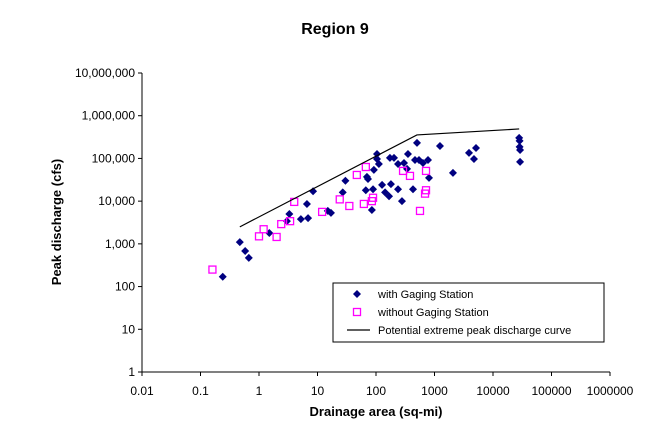 The height and width of the screenshot is (431, 671). I want to click on legend-box, so click(468, 312).